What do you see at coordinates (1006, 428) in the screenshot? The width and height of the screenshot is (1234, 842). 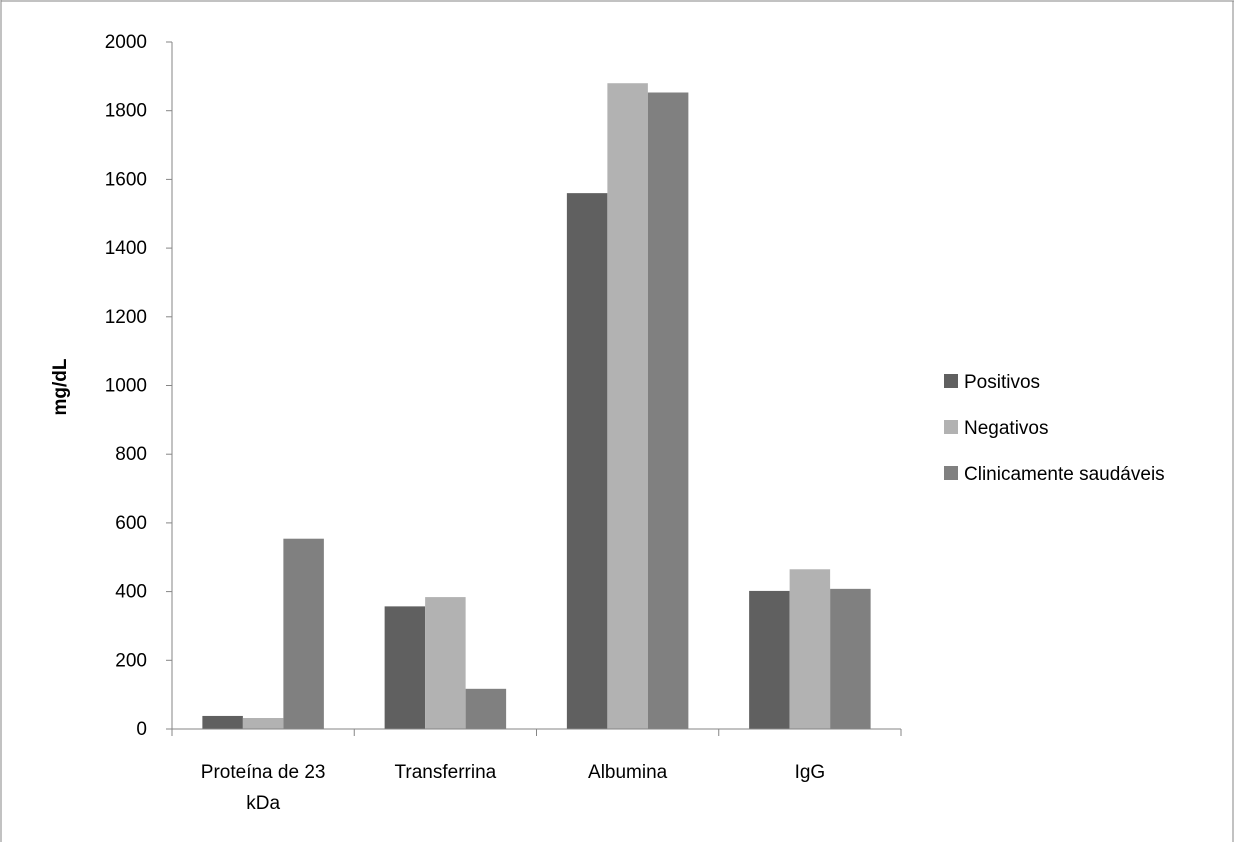 I see `legend-label-2: Negativos` at bounding box center [1006, 428].